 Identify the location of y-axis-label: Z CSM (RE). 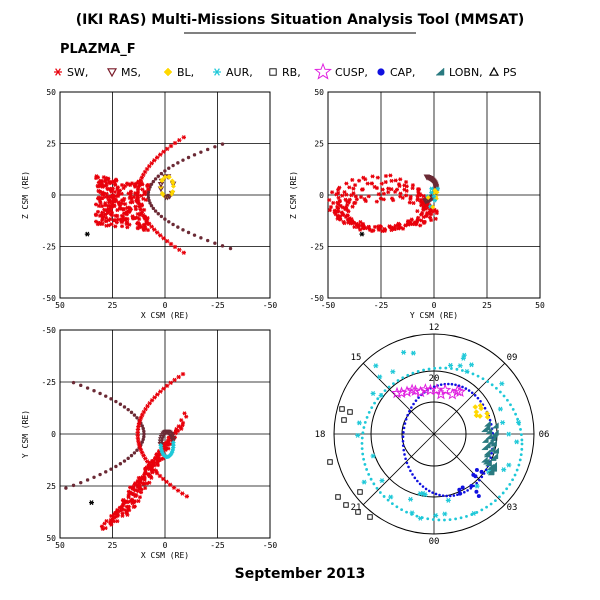
(293, 195).